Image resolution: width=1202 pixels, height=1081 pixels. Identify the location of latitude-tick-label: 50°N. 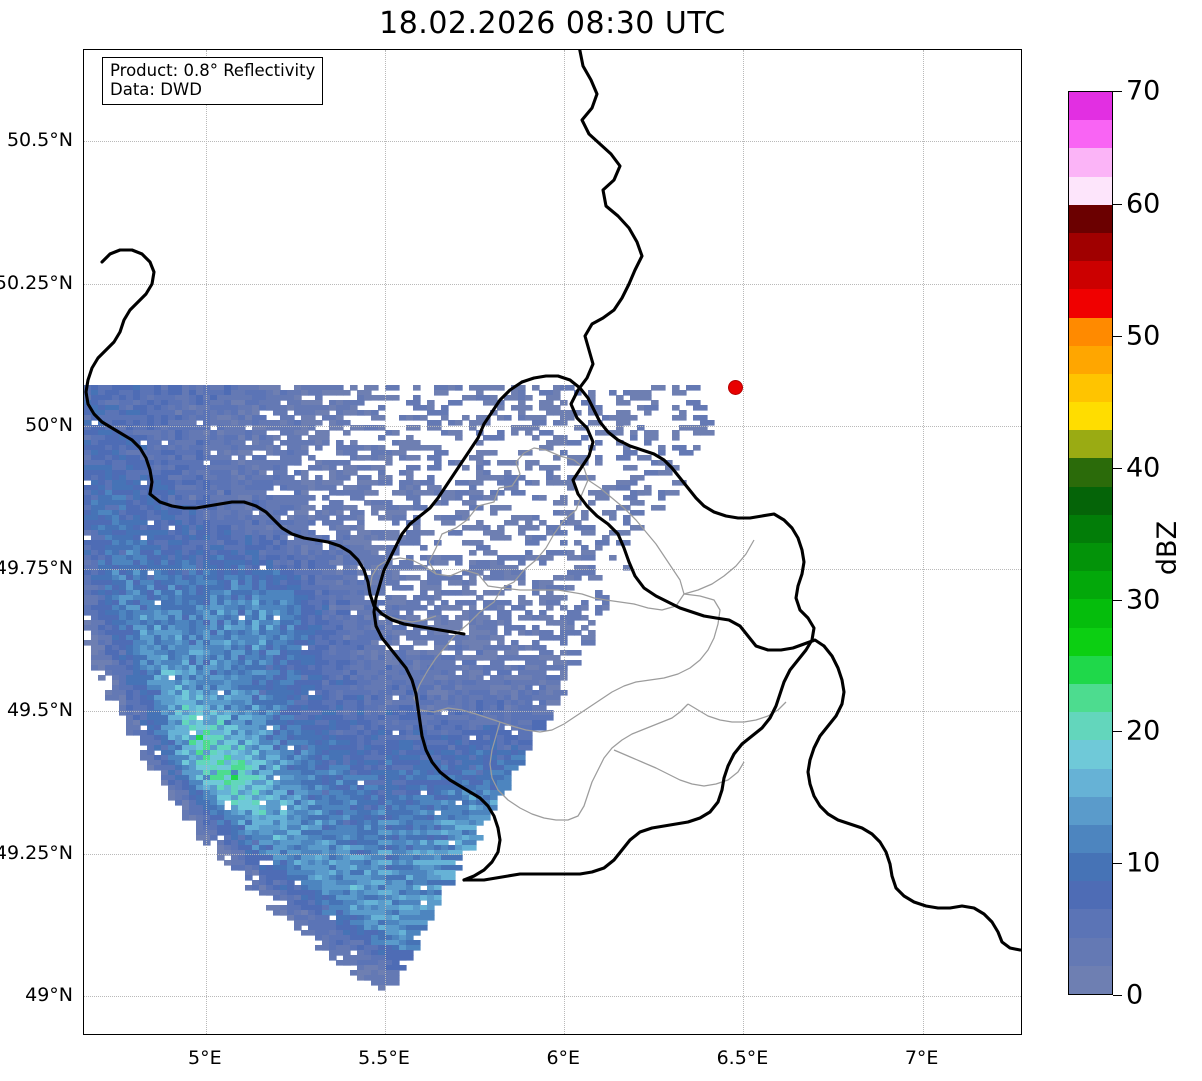
(49, 425).